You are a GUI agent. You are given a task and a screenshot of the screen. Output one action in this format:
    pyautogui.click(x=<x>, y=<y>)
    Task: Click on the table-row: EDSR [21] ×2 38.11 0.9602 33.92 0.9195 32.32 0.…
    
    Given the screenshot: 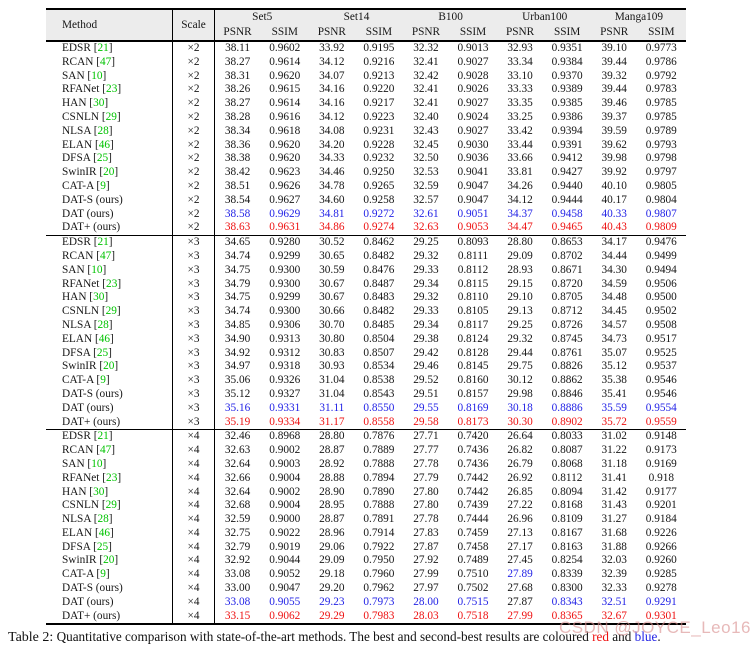 What is the action you would take?
    pyautogui.click(x=366, y=48)
    